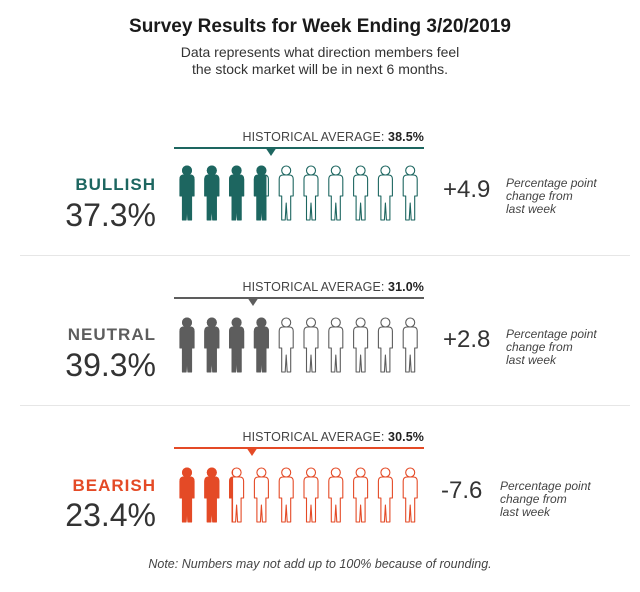  What do you see at coordinates (467, 339) in the screenshot?
I see `weekly-change-value: +2.8` at bounding box center [467, 339].